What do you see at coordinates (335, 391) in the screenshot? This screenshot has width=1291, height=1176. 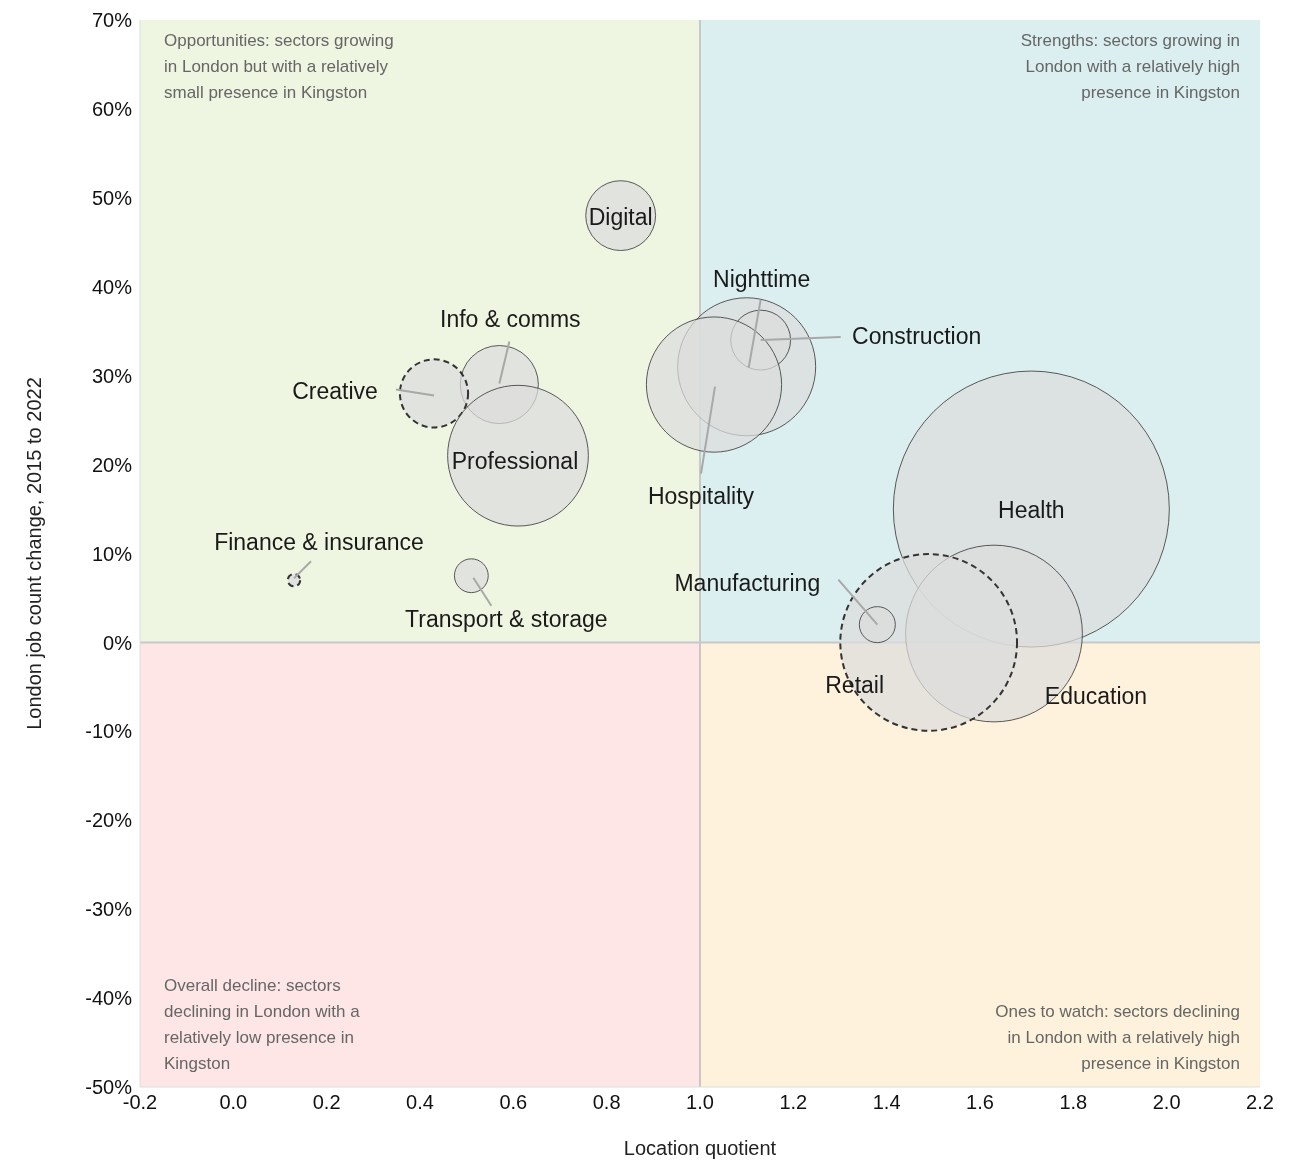 I see `series-label: Creative` at bounding box center [335, 391].